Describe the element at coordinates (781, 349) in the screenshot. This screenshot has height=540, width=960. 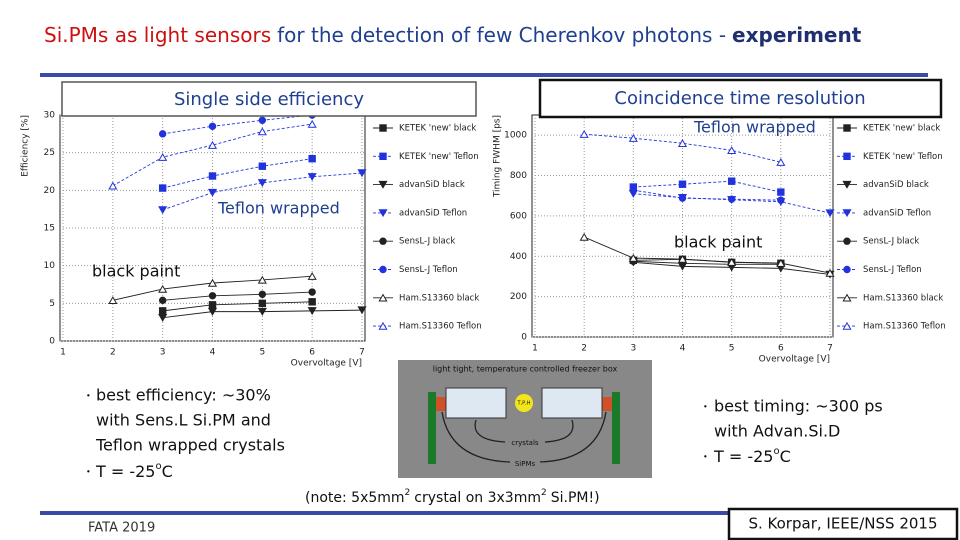
I see `x-tick-label: 6` at that location.